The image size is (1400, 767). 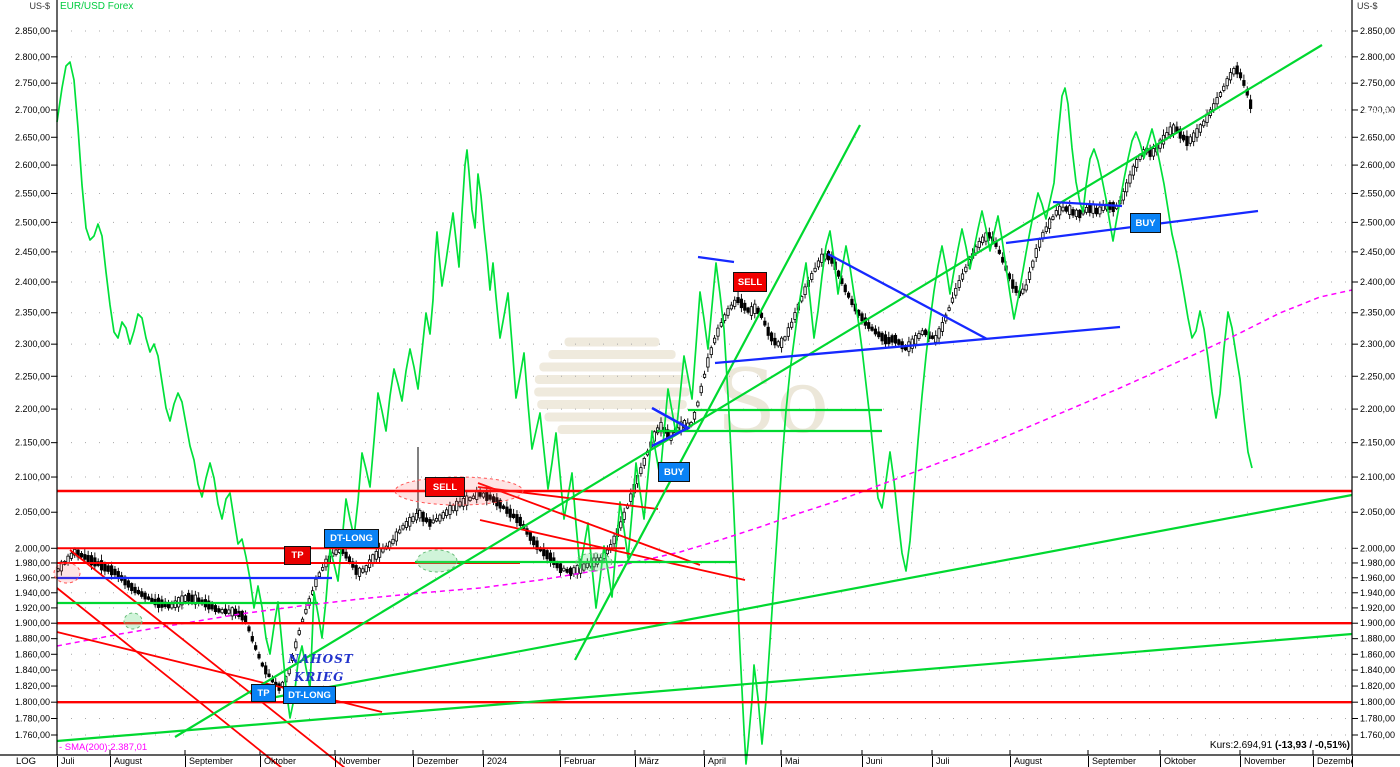 What do you see at coordinates (1377, 623) in the screenshot?
I see `y-axis-label-right: 1.900,00` at bounding box center [1377, 623].